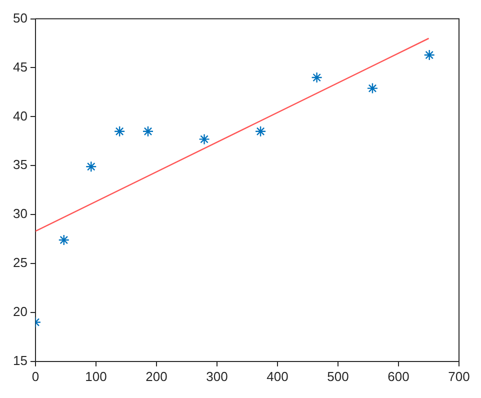  I want to click on y-tick-label: 30, so click(20, 214).